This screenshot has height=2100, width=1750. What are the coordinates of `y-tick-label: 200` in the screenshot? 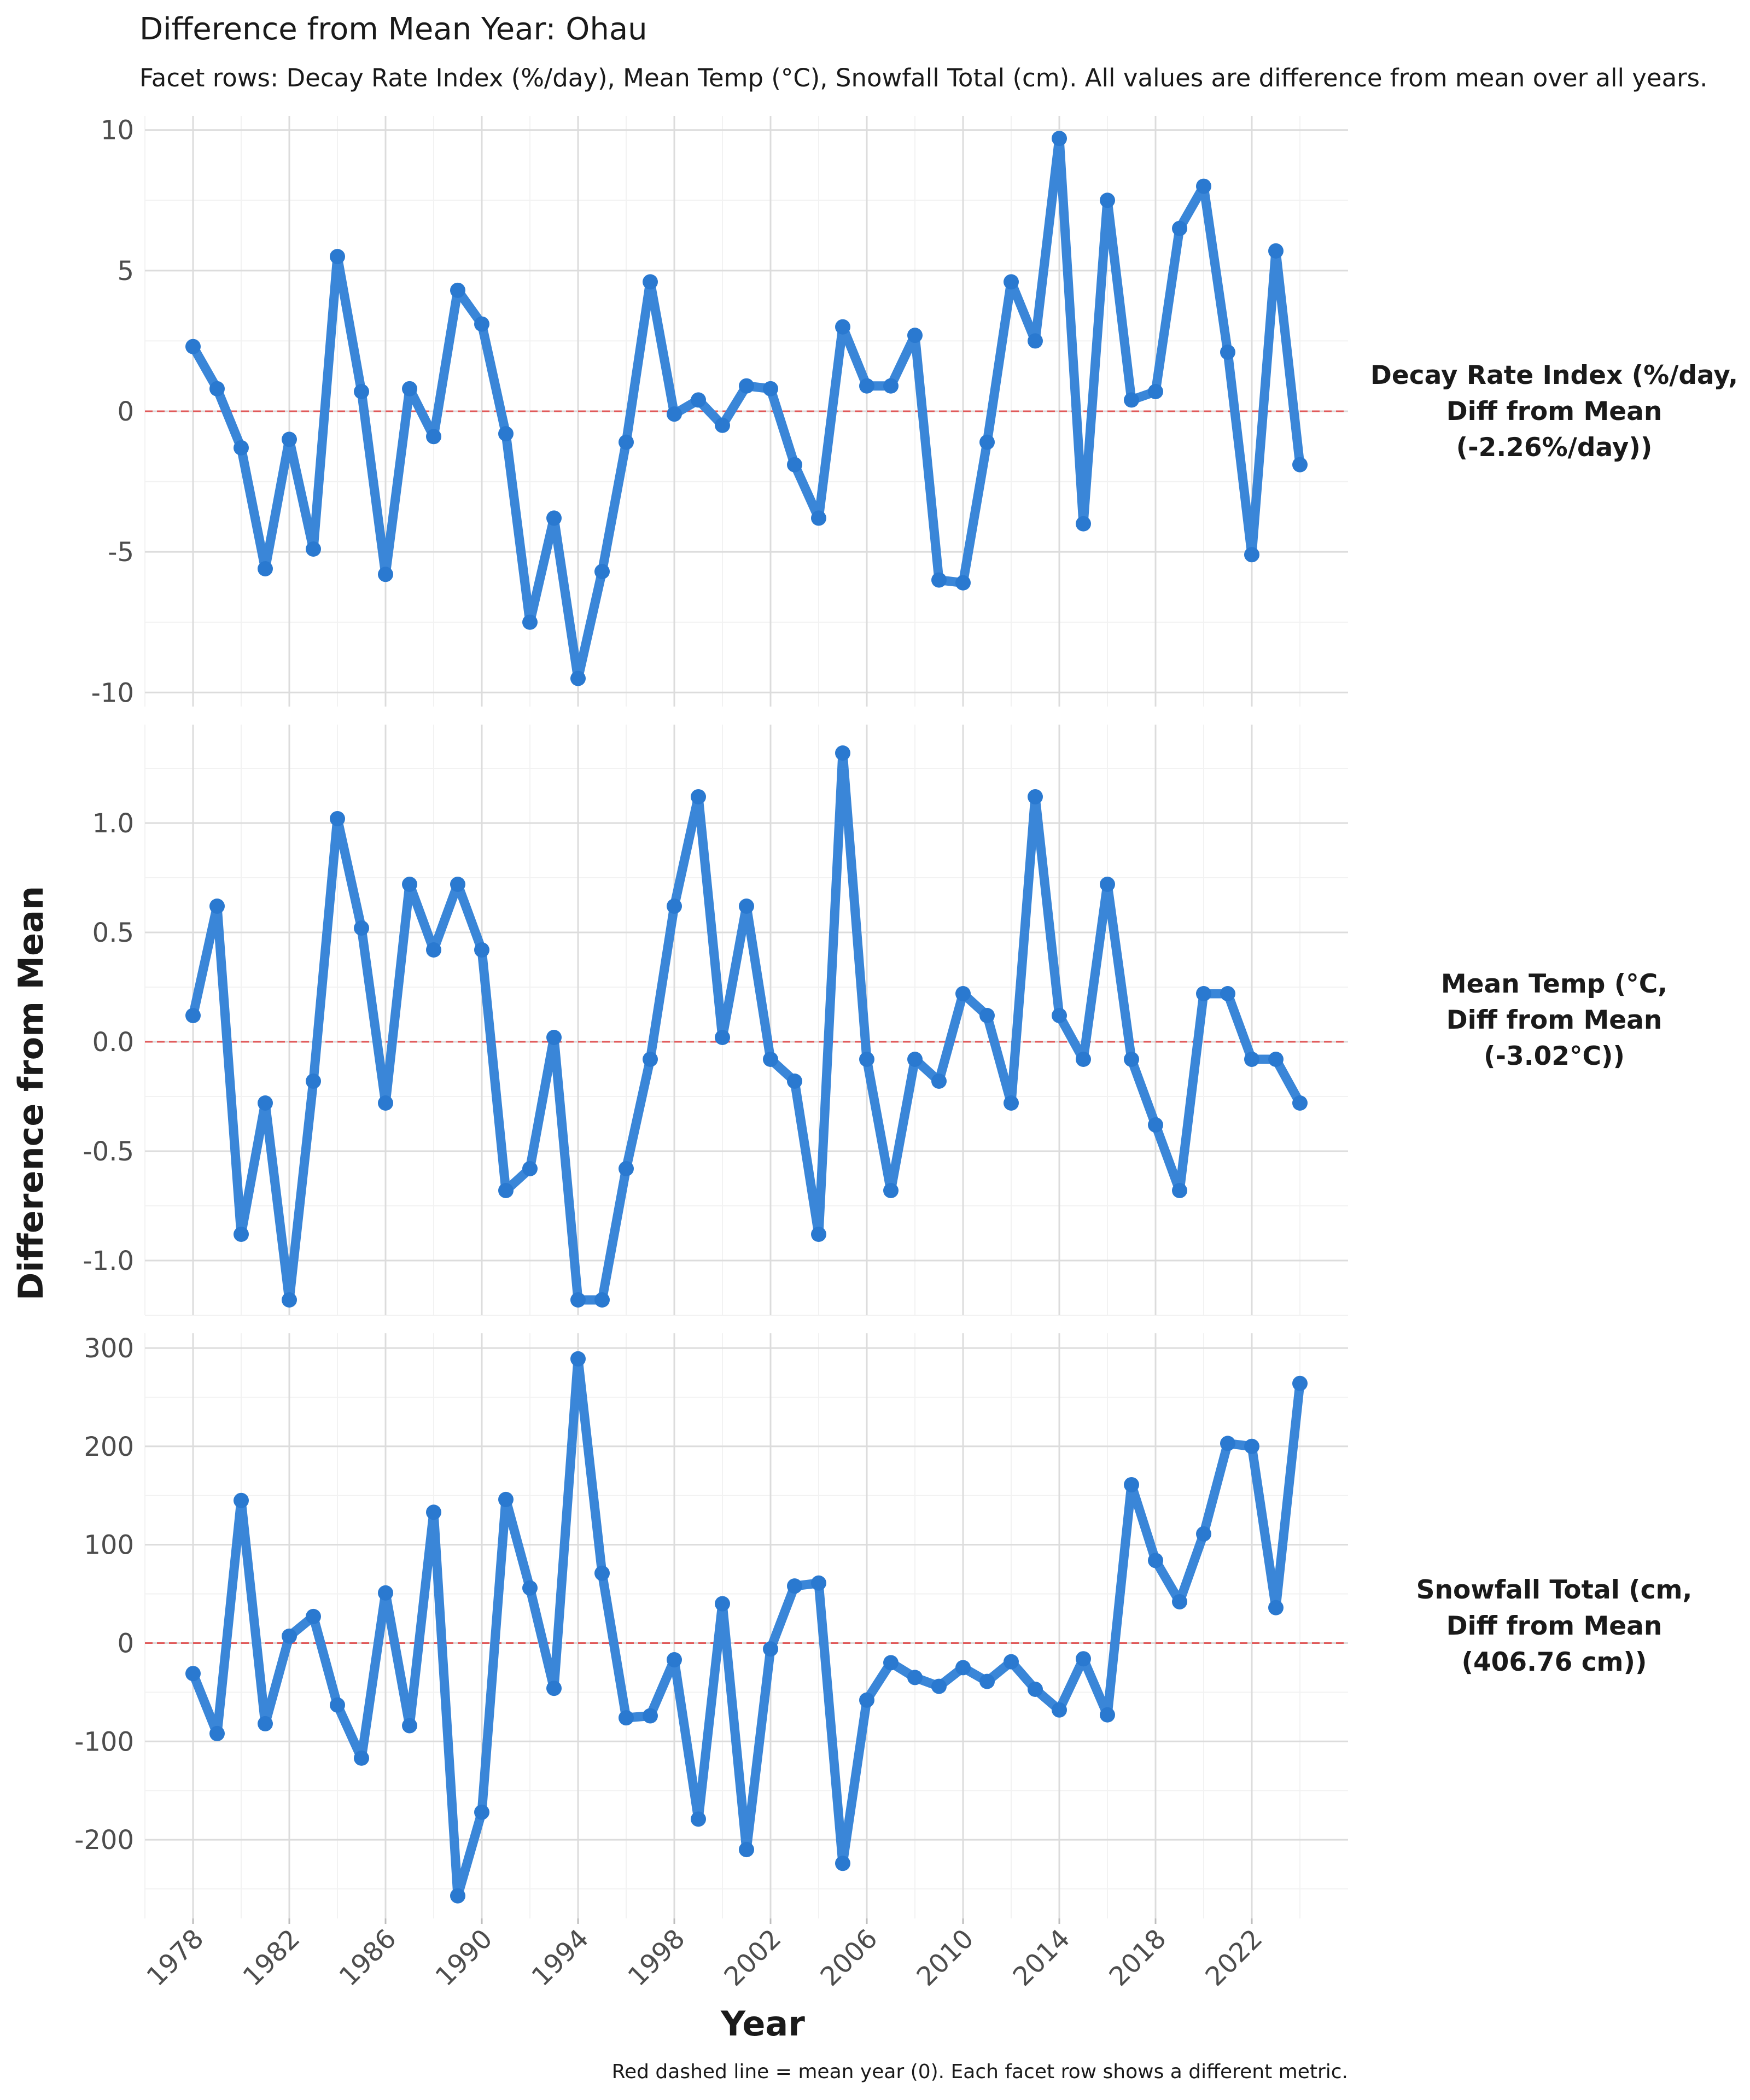 It's located at (109, 1447).